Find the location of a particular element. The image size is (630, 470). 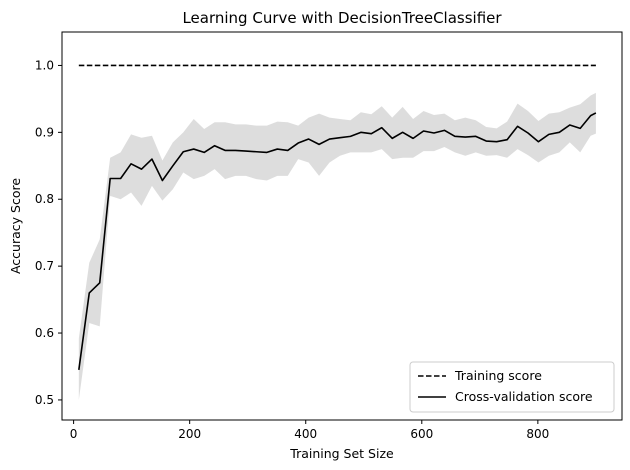

y-tick-label: 0.6 is located at coordinates (44, 333).